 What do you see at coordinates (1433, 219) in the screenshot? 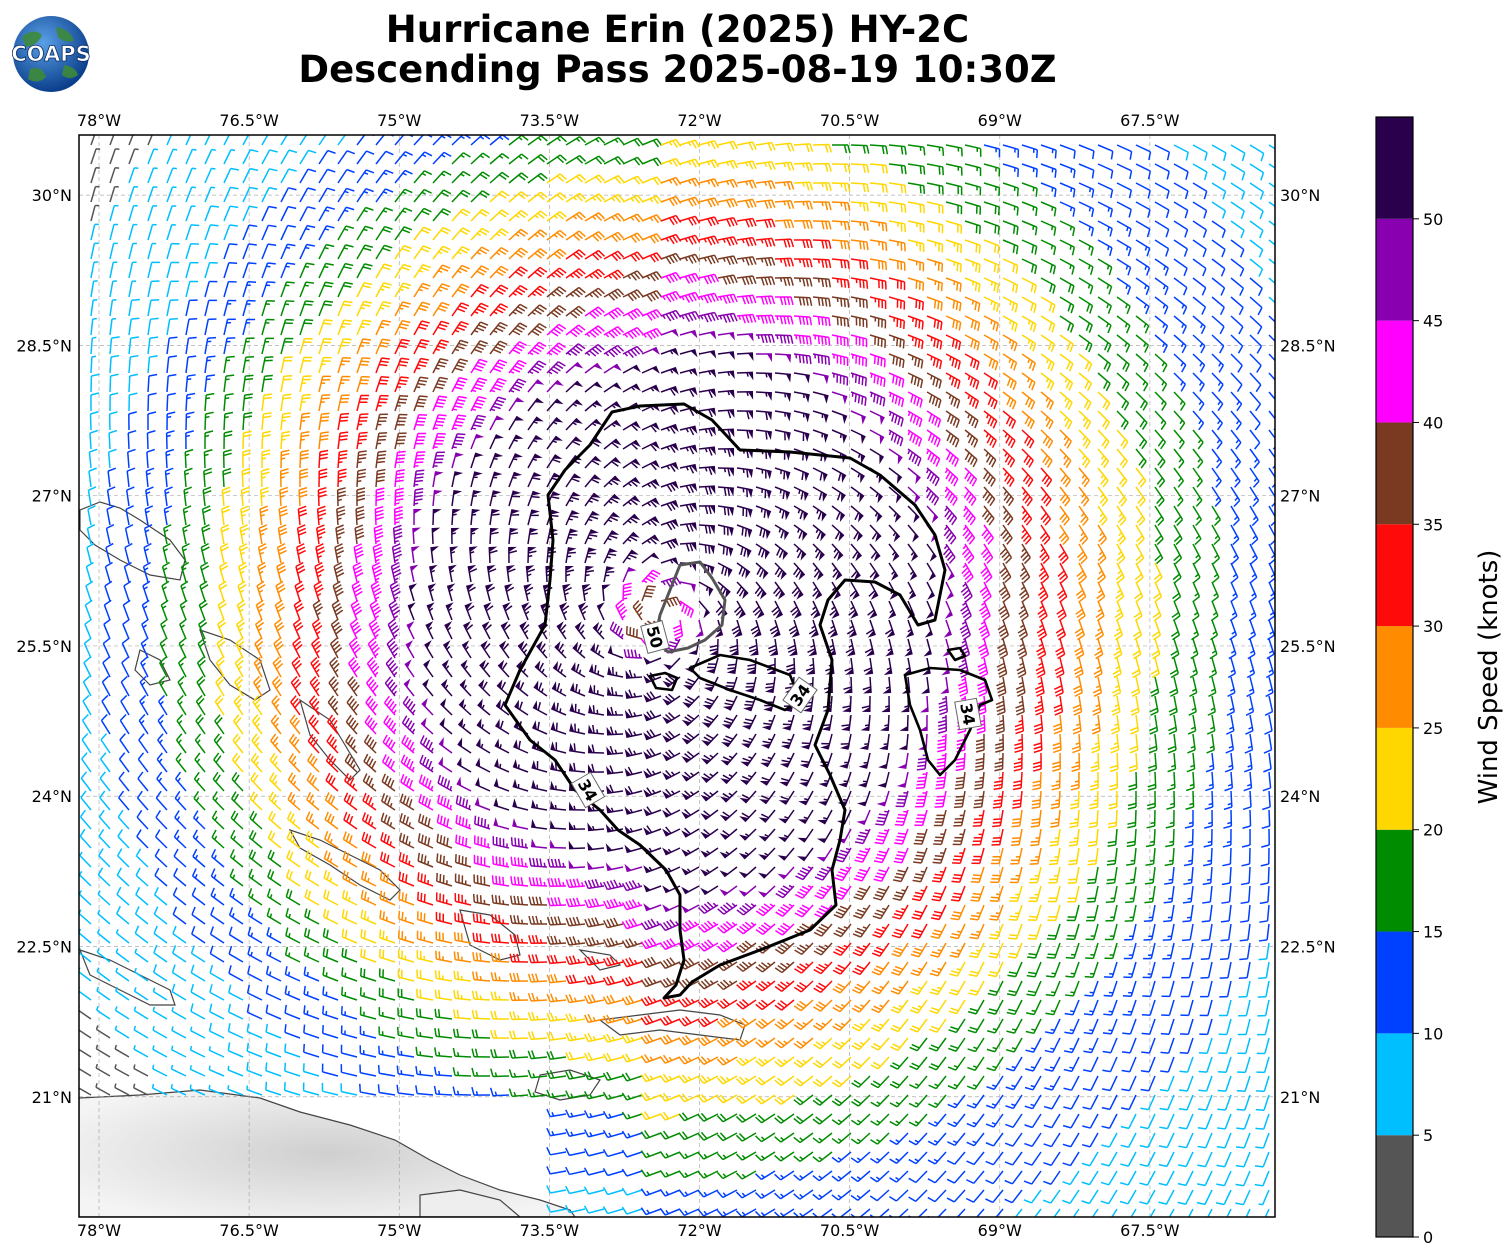
I see `colorbar-tick-label: 50` at bounding box center [1433, 219].